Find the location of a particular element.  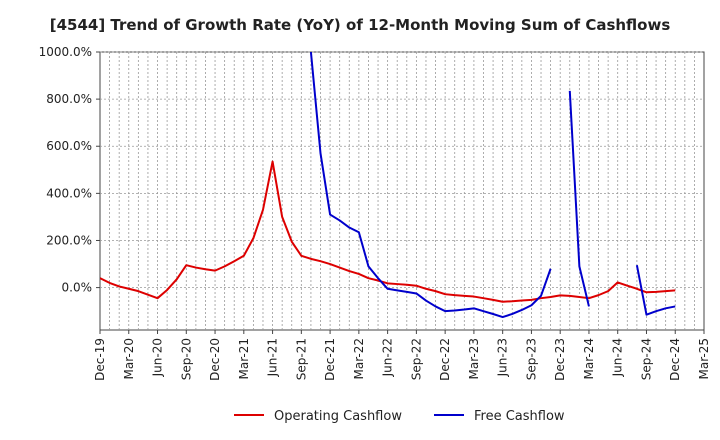

legend-label-operating-cashflow: Operating Cashflow is located at coordinates (338, 416).